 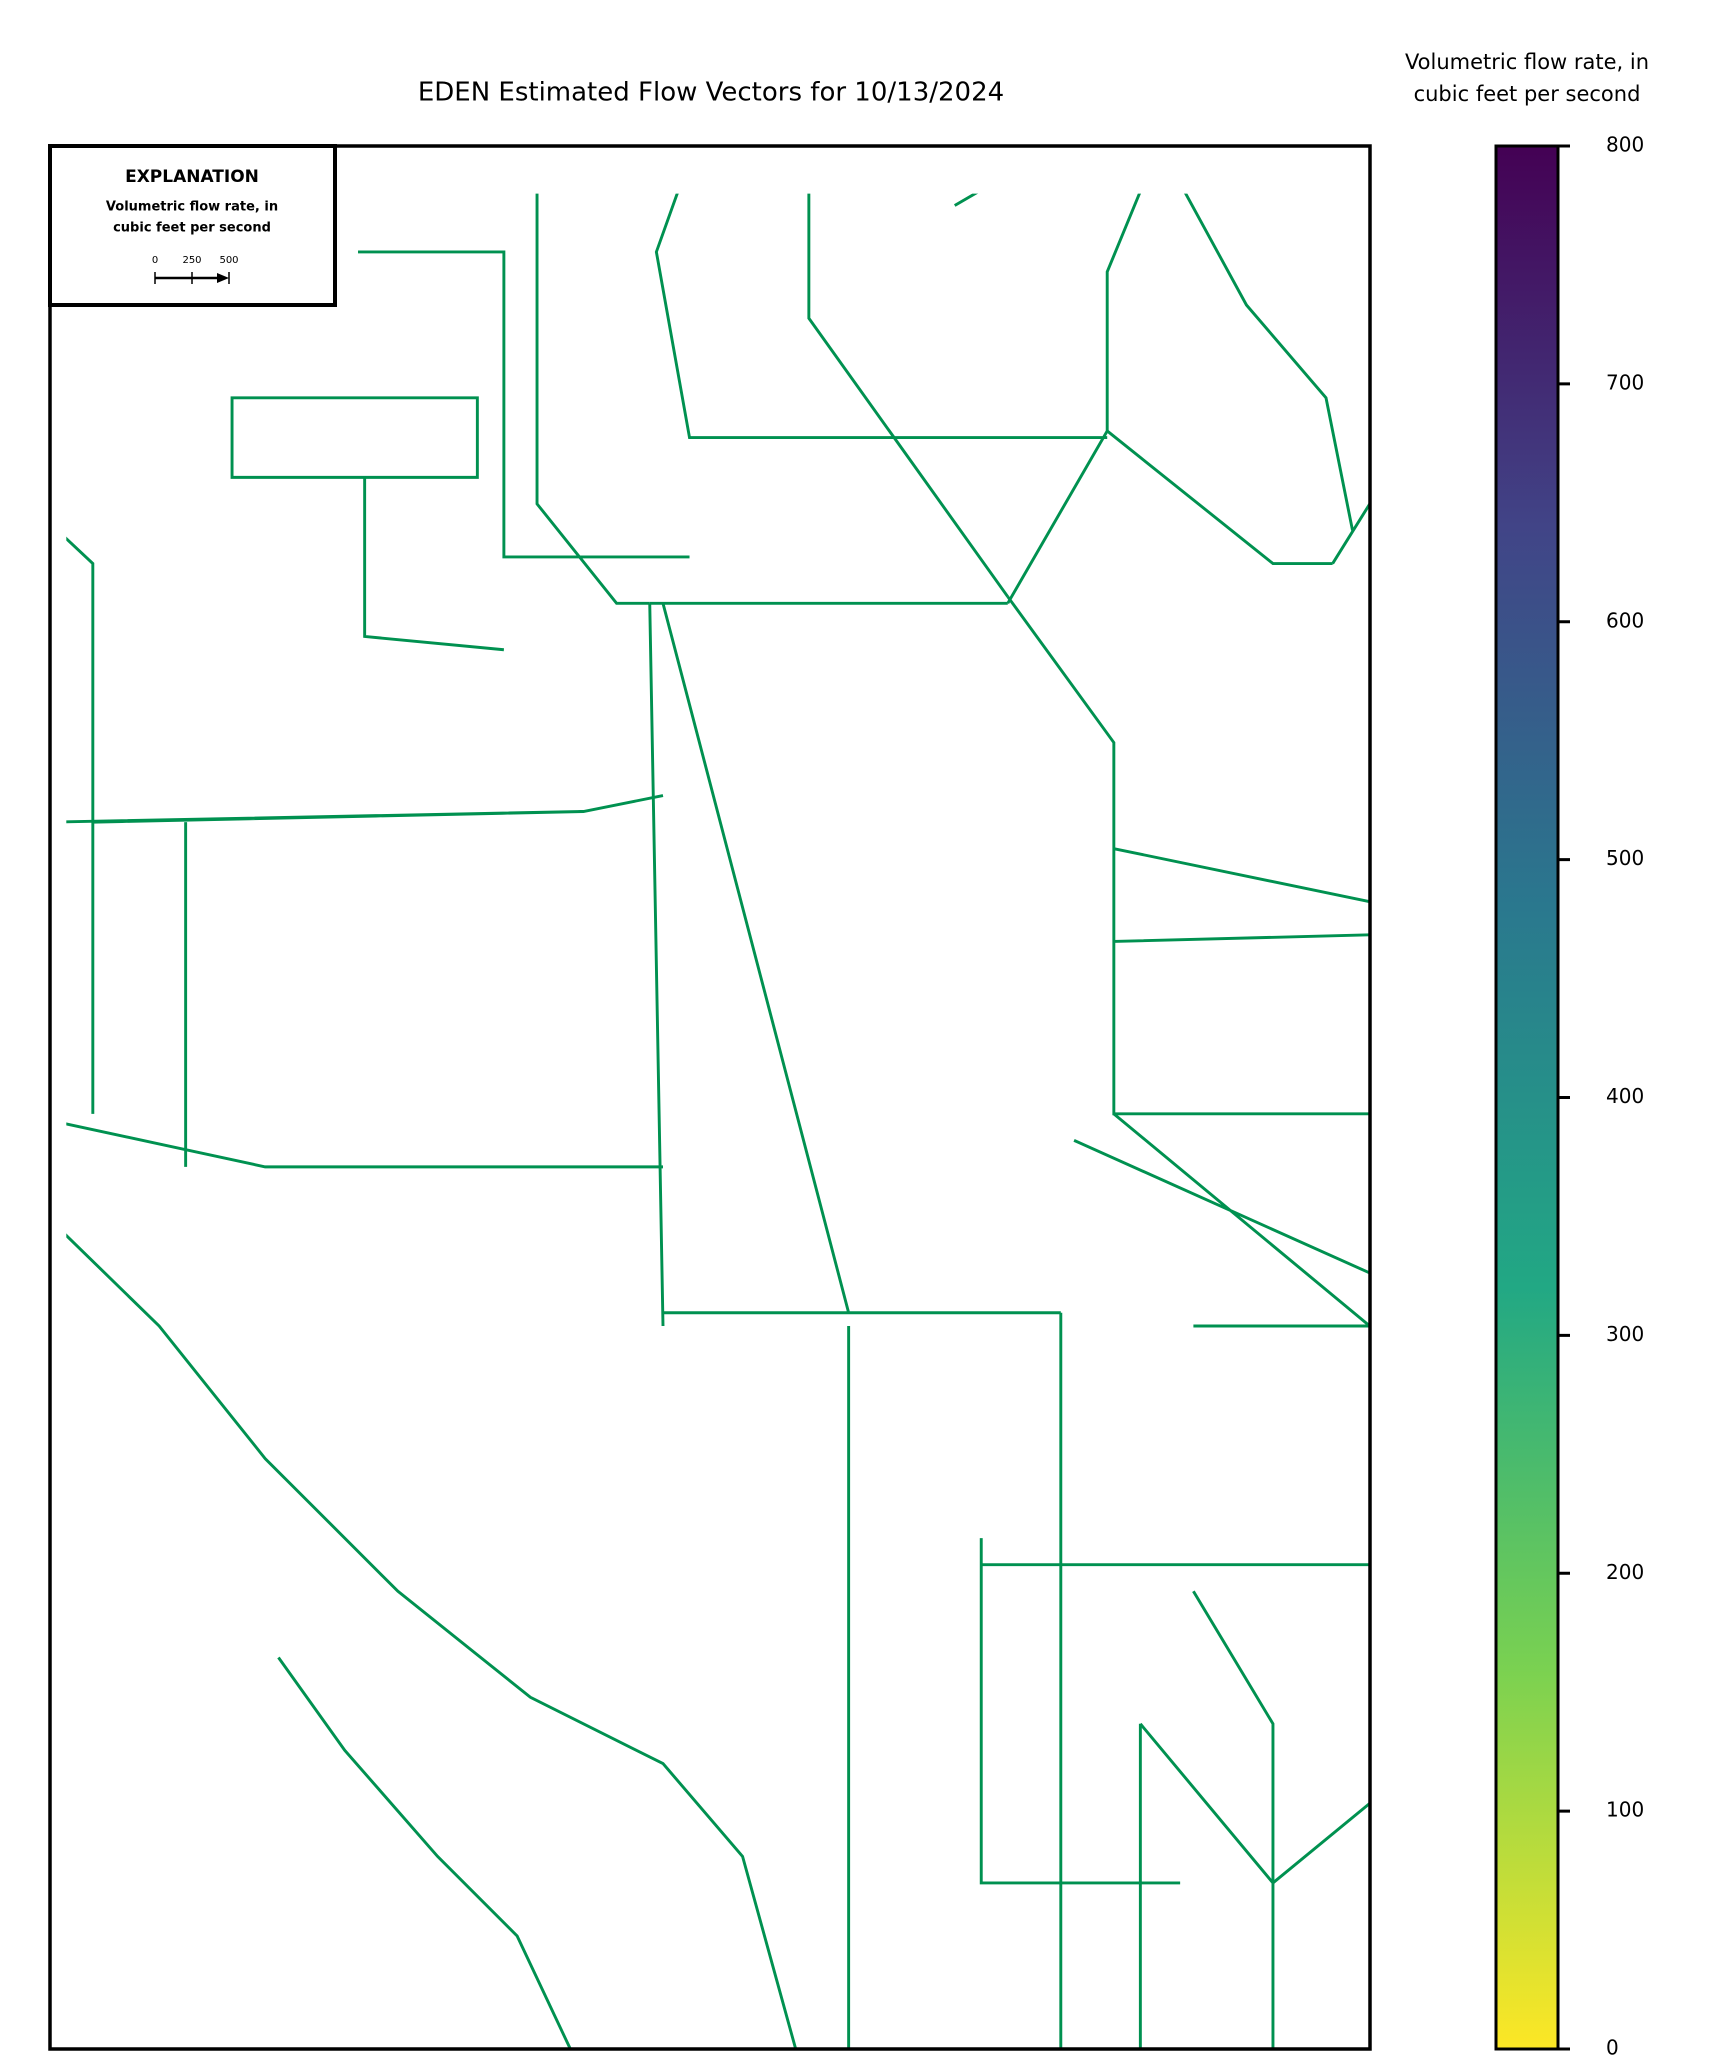 What do you see at coordinates (1625, 1334) in the screenshot?
I see `colorbar-tick-label: 300` at bounding box center [1625, 1334].